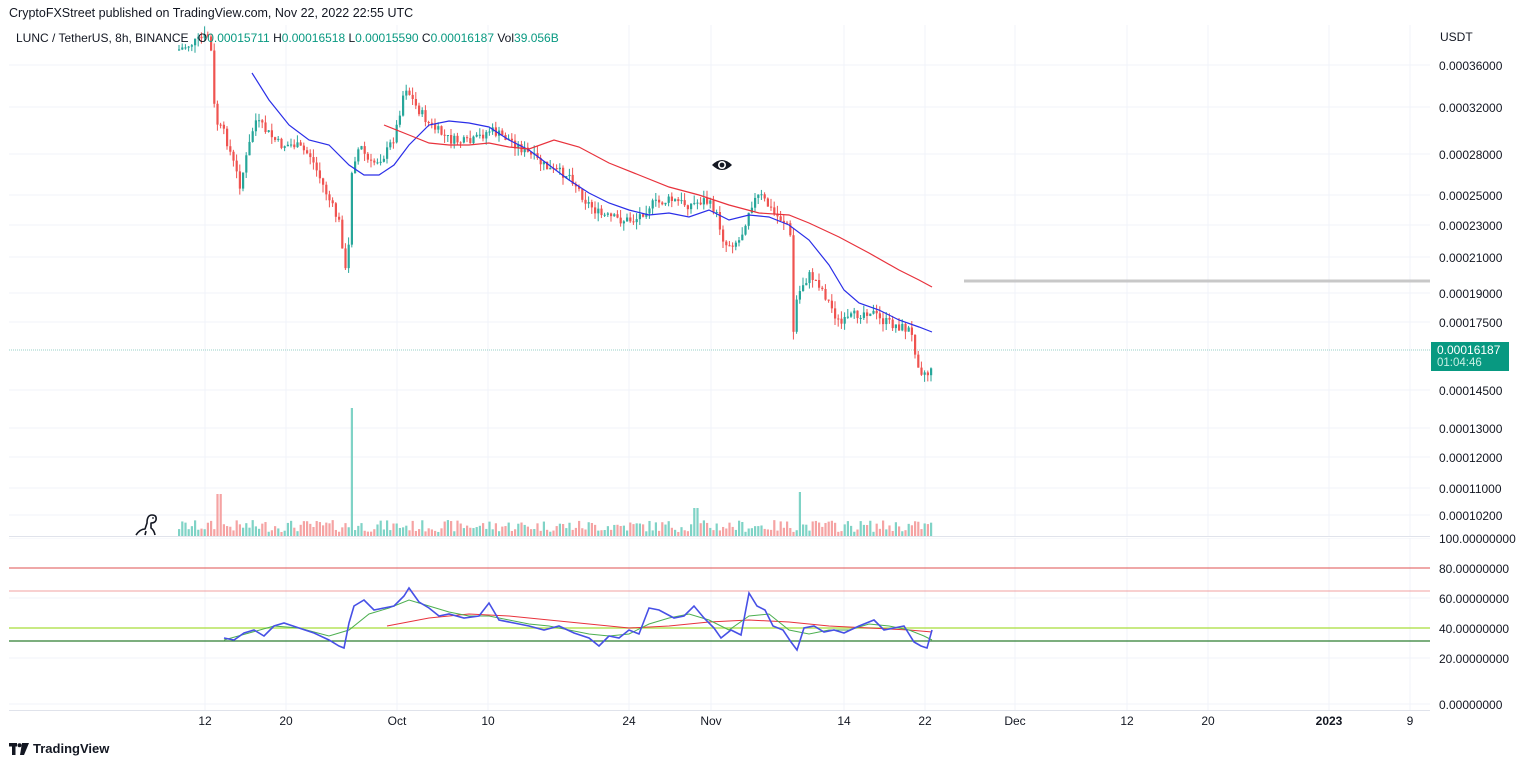 This screenshot has height=765, width=1536. I want to click on eye-icon, so click(722, 165).